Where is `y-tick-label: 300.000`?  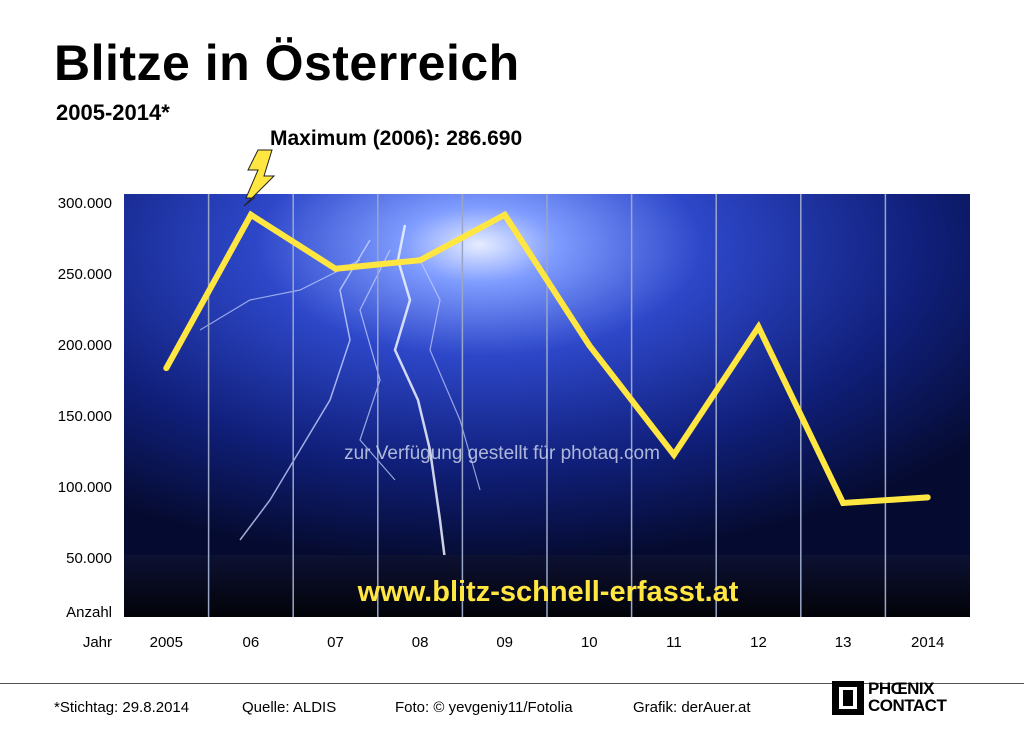 y-tick-label: 300.000 is located at coordinates (85, 203).